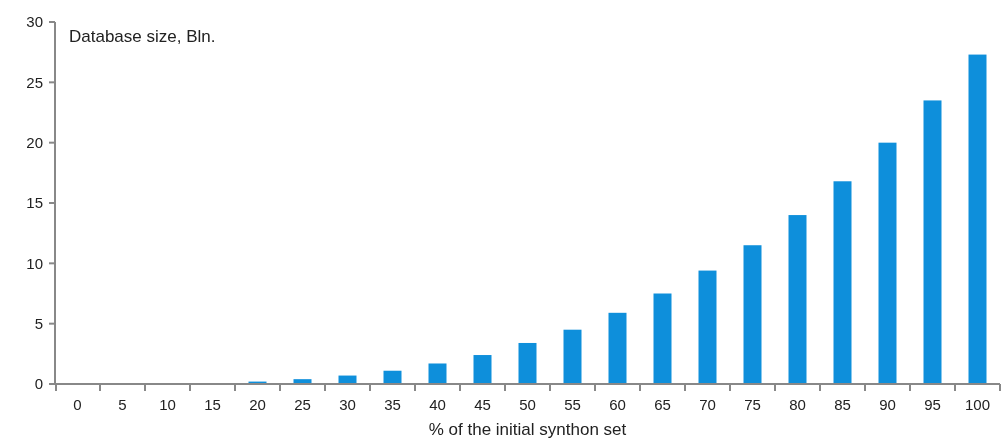 The image size is (1005, 441). Describe the element at coordinates (38, 384) in the screenshot. I see `y-tick-label: 0` at that location.